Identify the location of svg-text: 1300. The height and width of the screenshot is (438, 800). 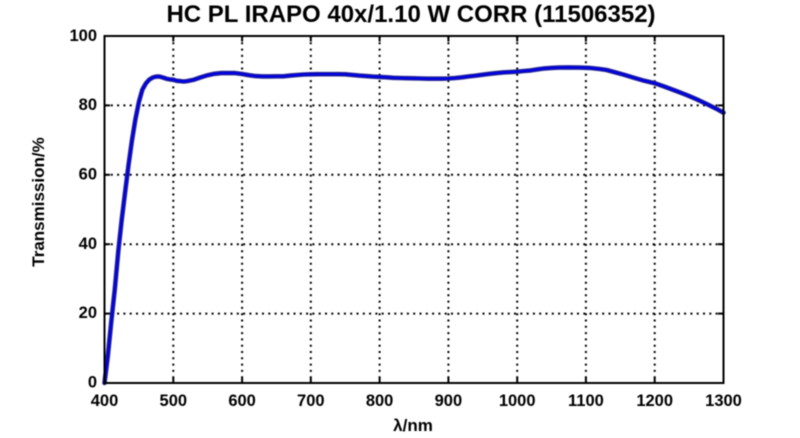
(723, 401).